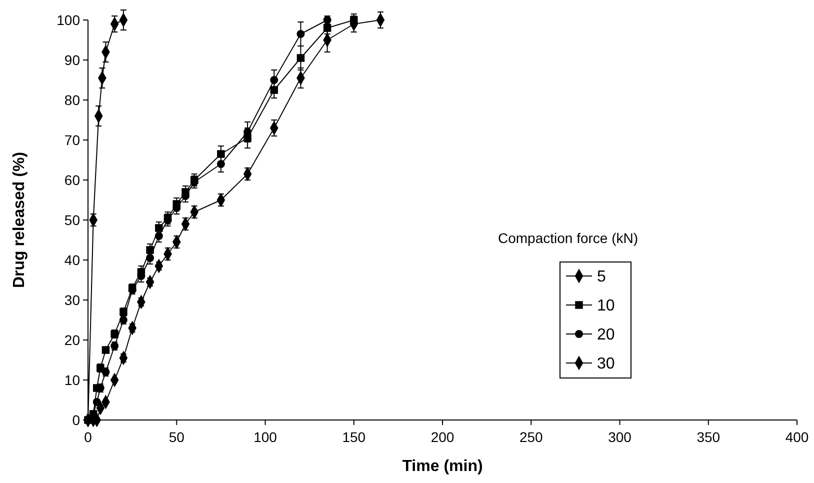 The height and width of the screenshot is (483, 814). I want to click on y-tick-label: 100, so click(68, 20).